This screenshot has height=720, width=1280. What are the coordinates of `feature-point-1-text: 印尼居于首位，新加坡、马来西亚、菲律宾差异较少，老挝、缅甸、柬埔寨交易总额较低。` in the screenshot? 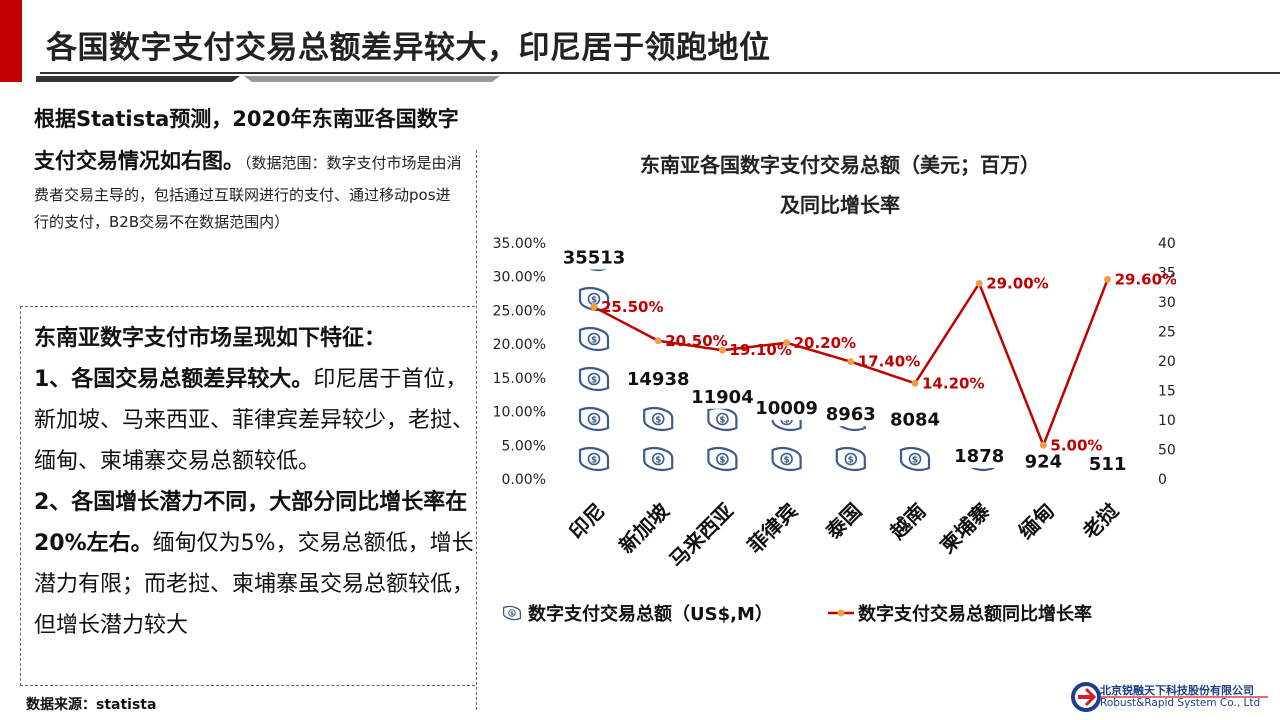 It's located at (254, 420).